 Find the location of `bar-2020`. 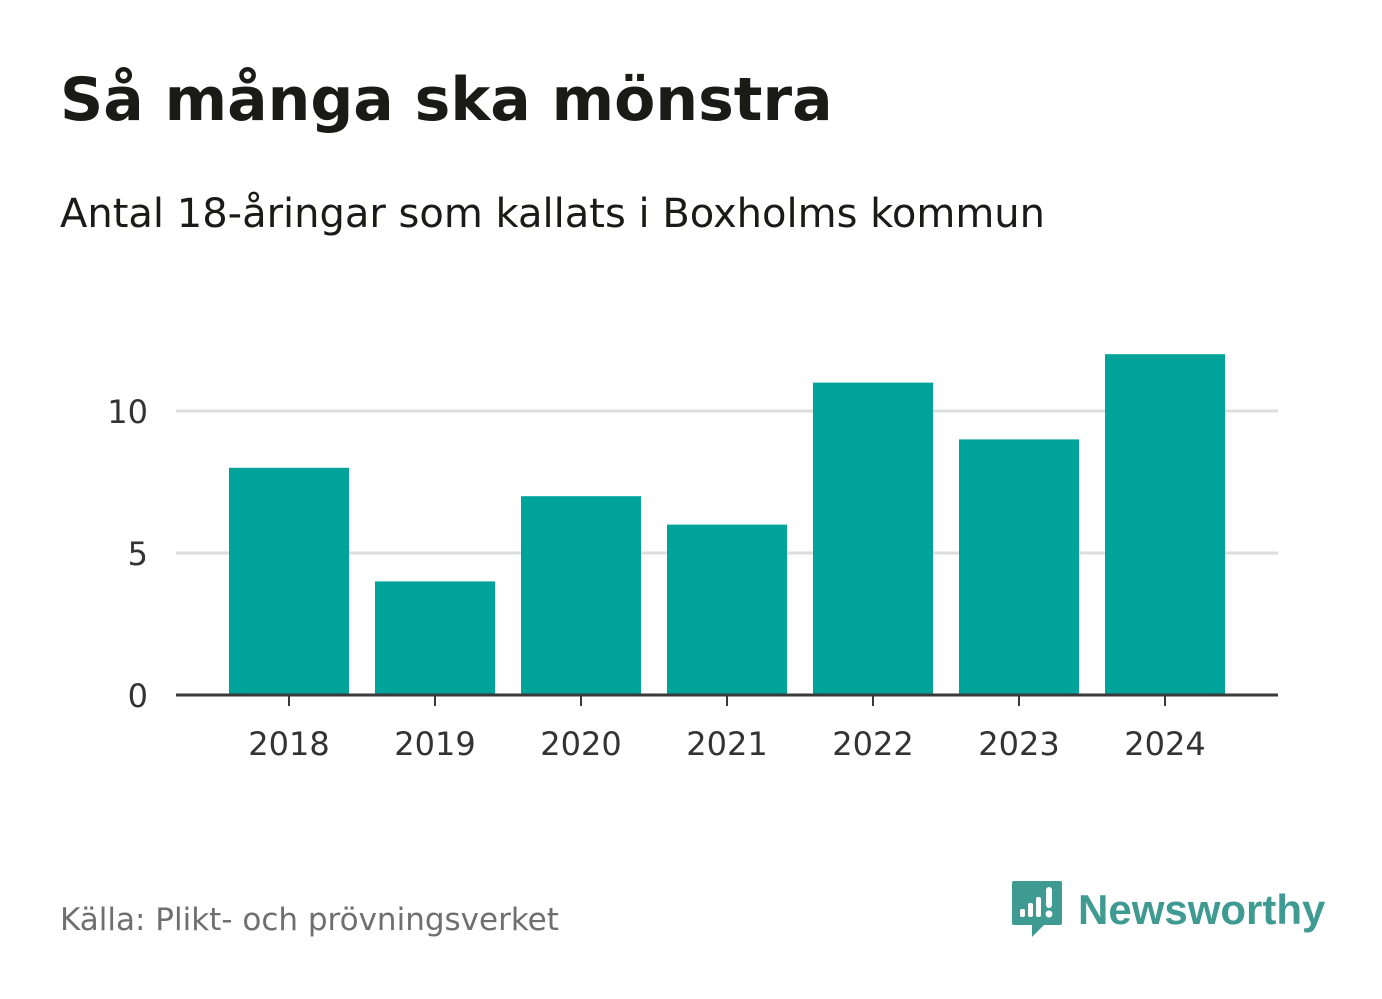

bar-2020 is located at coordinates (581, 595).